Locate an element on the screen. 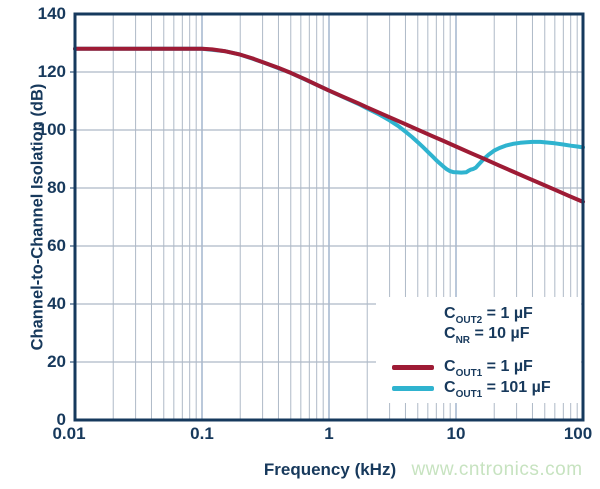 The width and height of the screenshot is (600, 489). y-tick-label: 60 is located at coordinates (56, 245).